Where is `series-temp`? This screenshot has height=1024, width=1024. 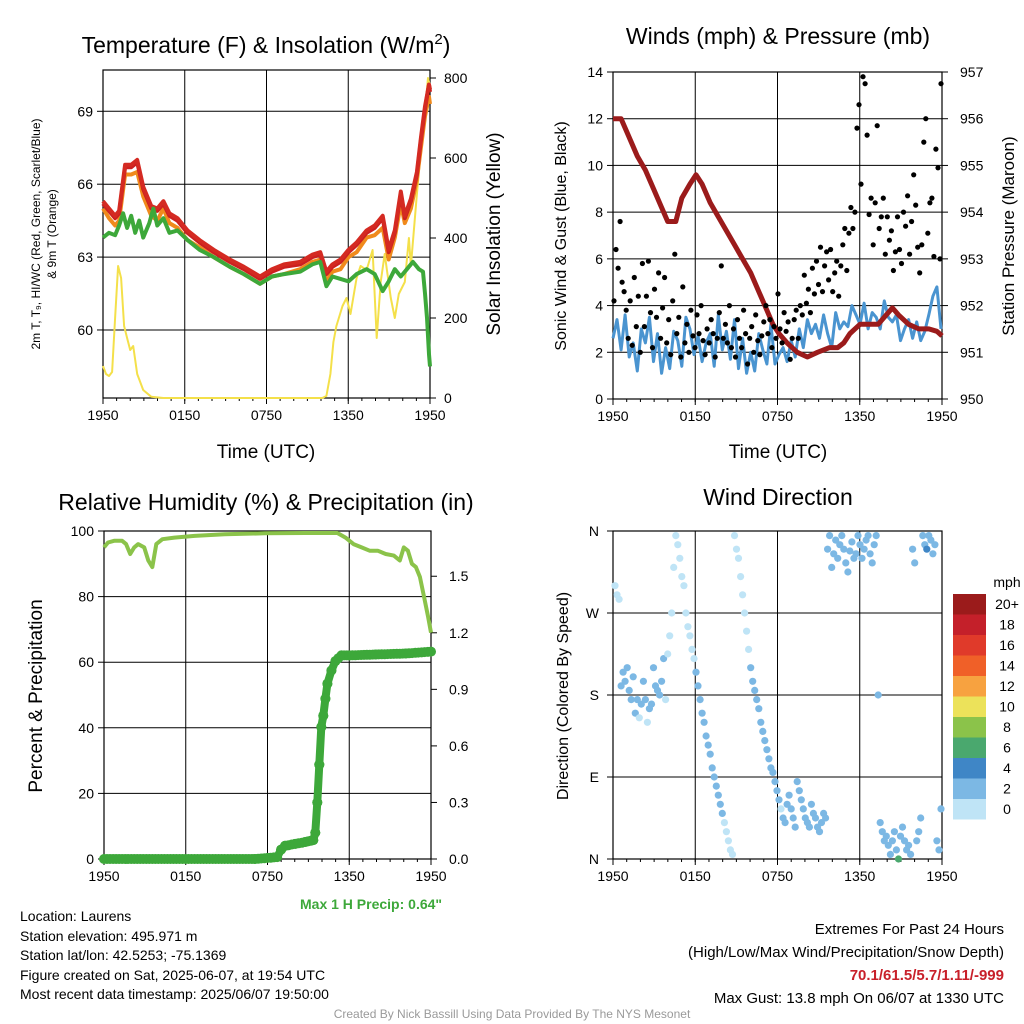 series-temp is located at coordinates (266, 180).